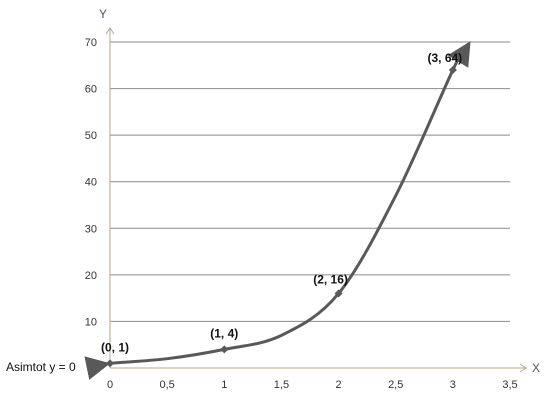  I want to click on x-axis-title: X, so click(536, 368).